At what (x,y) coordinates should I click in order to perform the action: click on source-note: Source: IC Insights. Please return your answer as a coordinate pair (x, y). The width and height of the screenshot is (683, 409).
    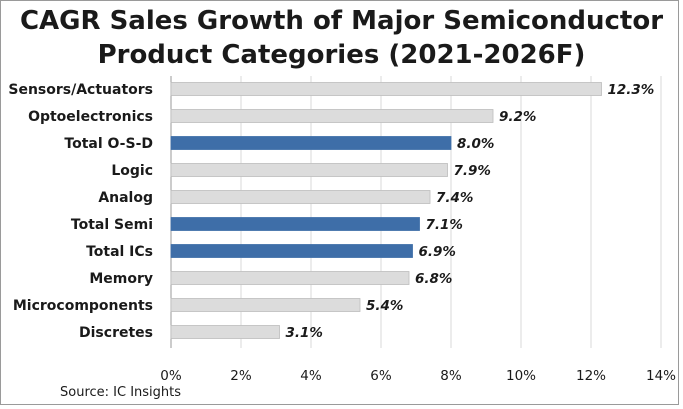
    Looking at the image, I should click on (121, 392).